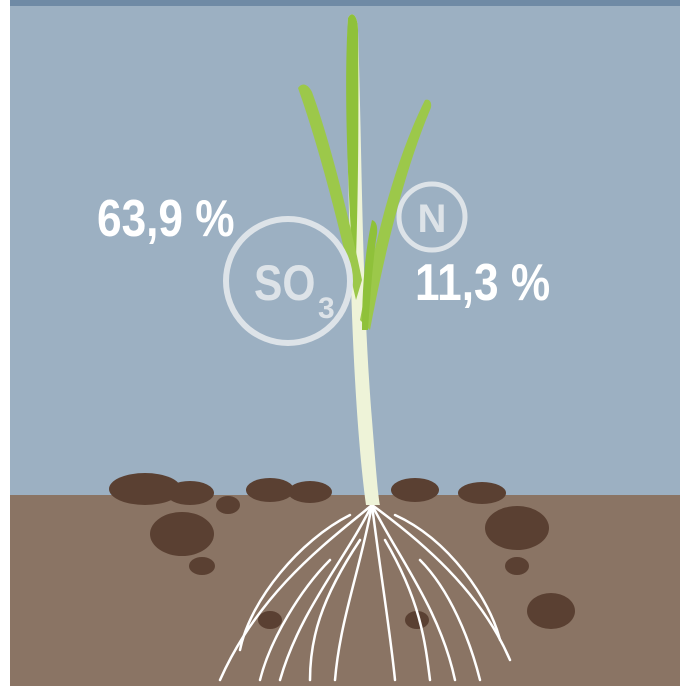 This screenshot has width=686, height=686. Describe the element at coordinates (482, 283) in the screenshot. I see `n-share: 11,3 %` at that location.